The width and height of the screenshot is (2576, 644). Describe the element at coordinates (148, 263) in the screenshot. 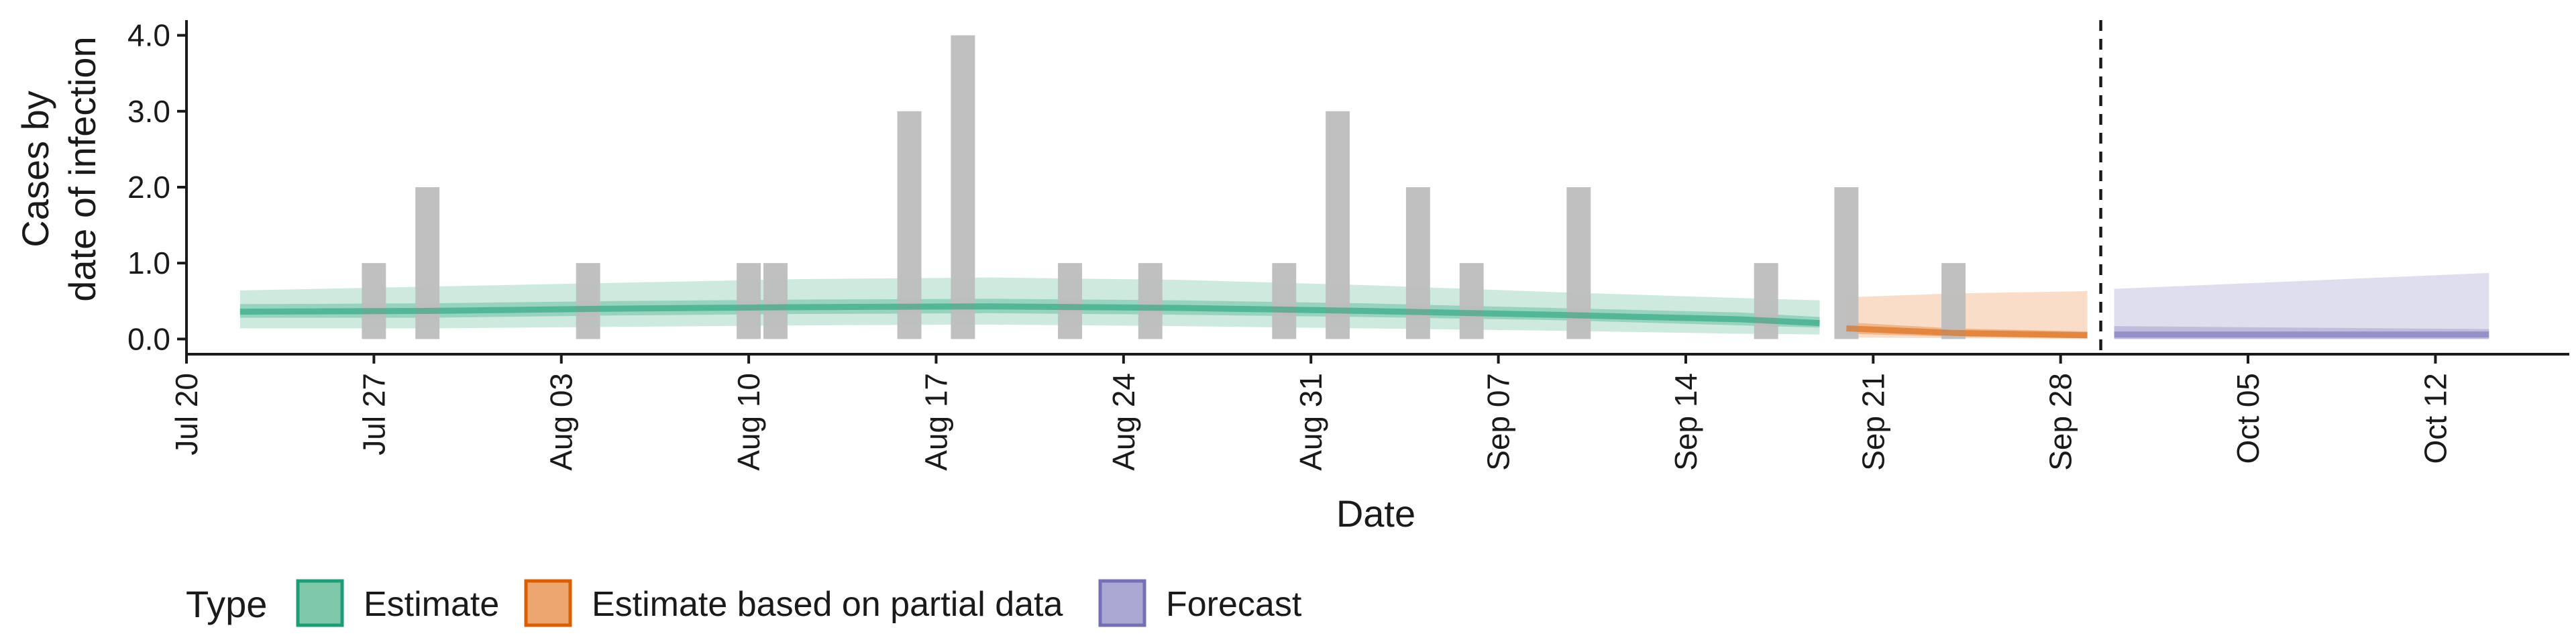

I see `y-tick-label: 1.0` at that location.